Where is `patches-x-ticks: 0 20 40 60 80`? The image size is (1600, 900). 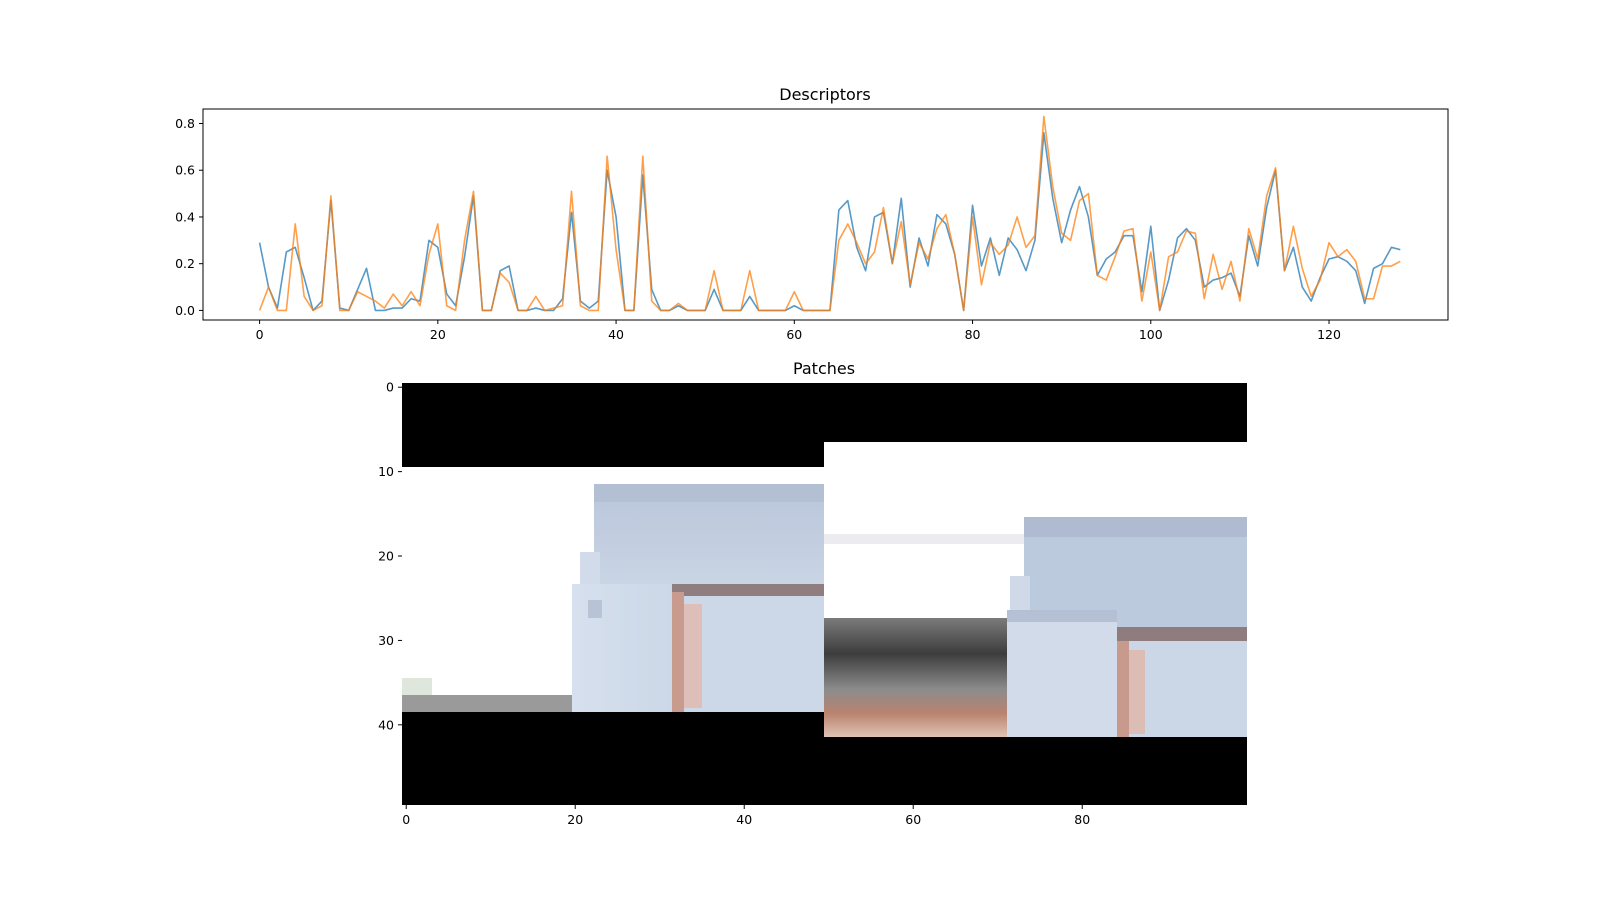 patches-x-ticks: 0 20 40 60 80 is located at coordinates (746, 816).